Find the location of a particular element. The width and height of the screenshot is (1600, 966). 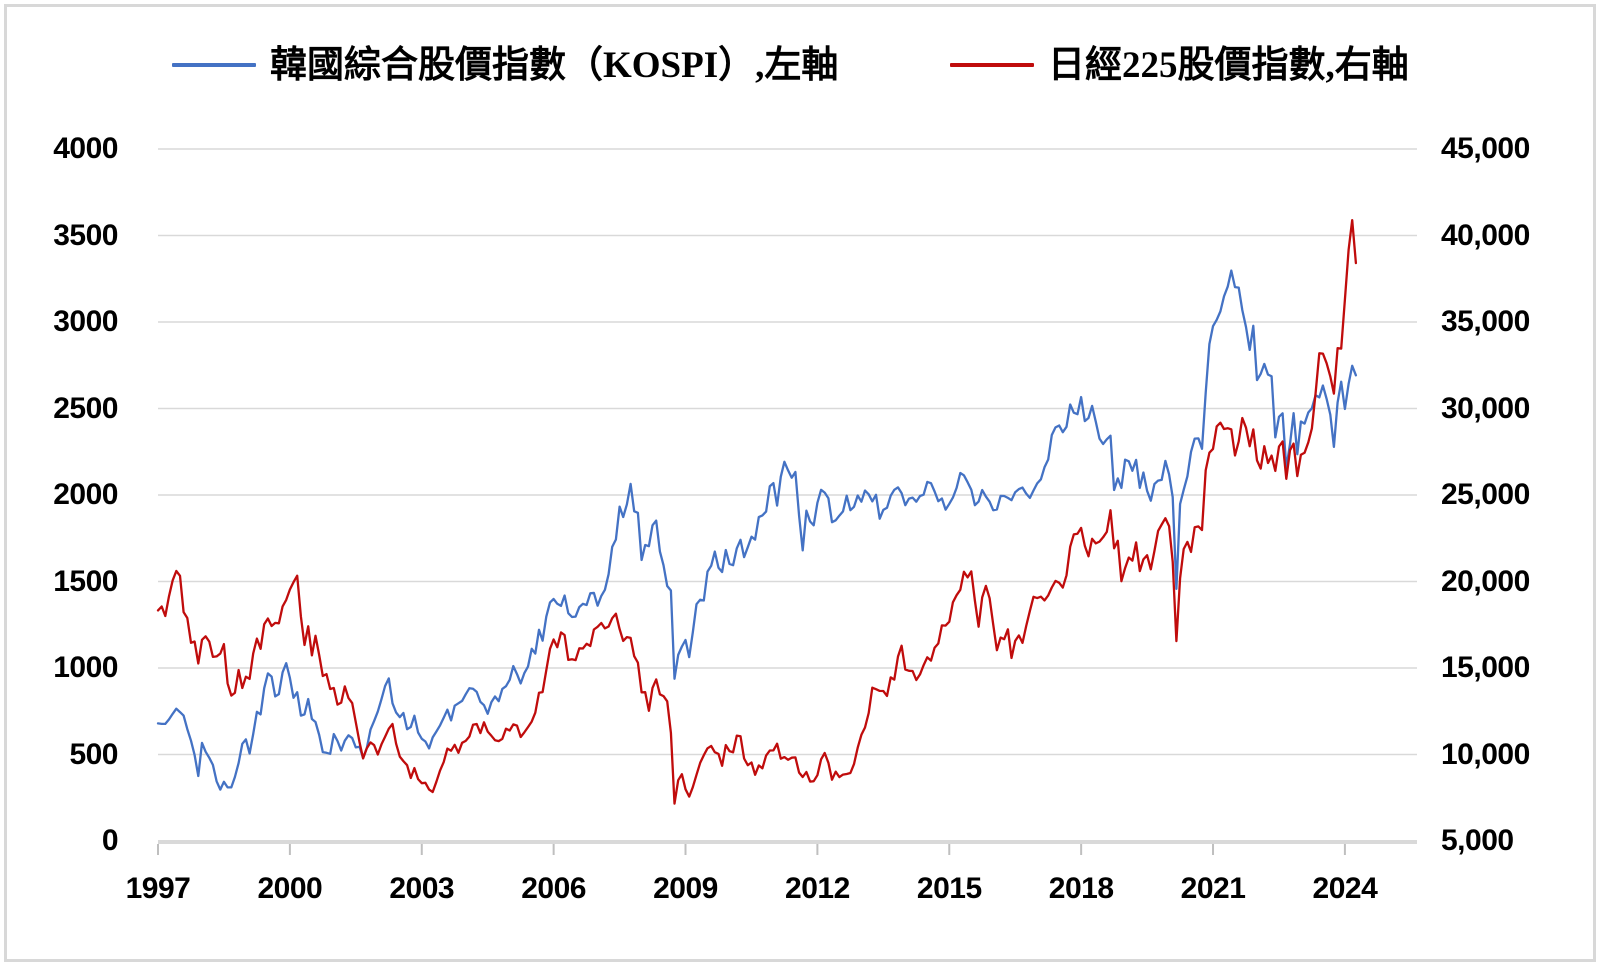

y-axis-right-tick-label: 15,000 is located at coordinates (1485, 667).